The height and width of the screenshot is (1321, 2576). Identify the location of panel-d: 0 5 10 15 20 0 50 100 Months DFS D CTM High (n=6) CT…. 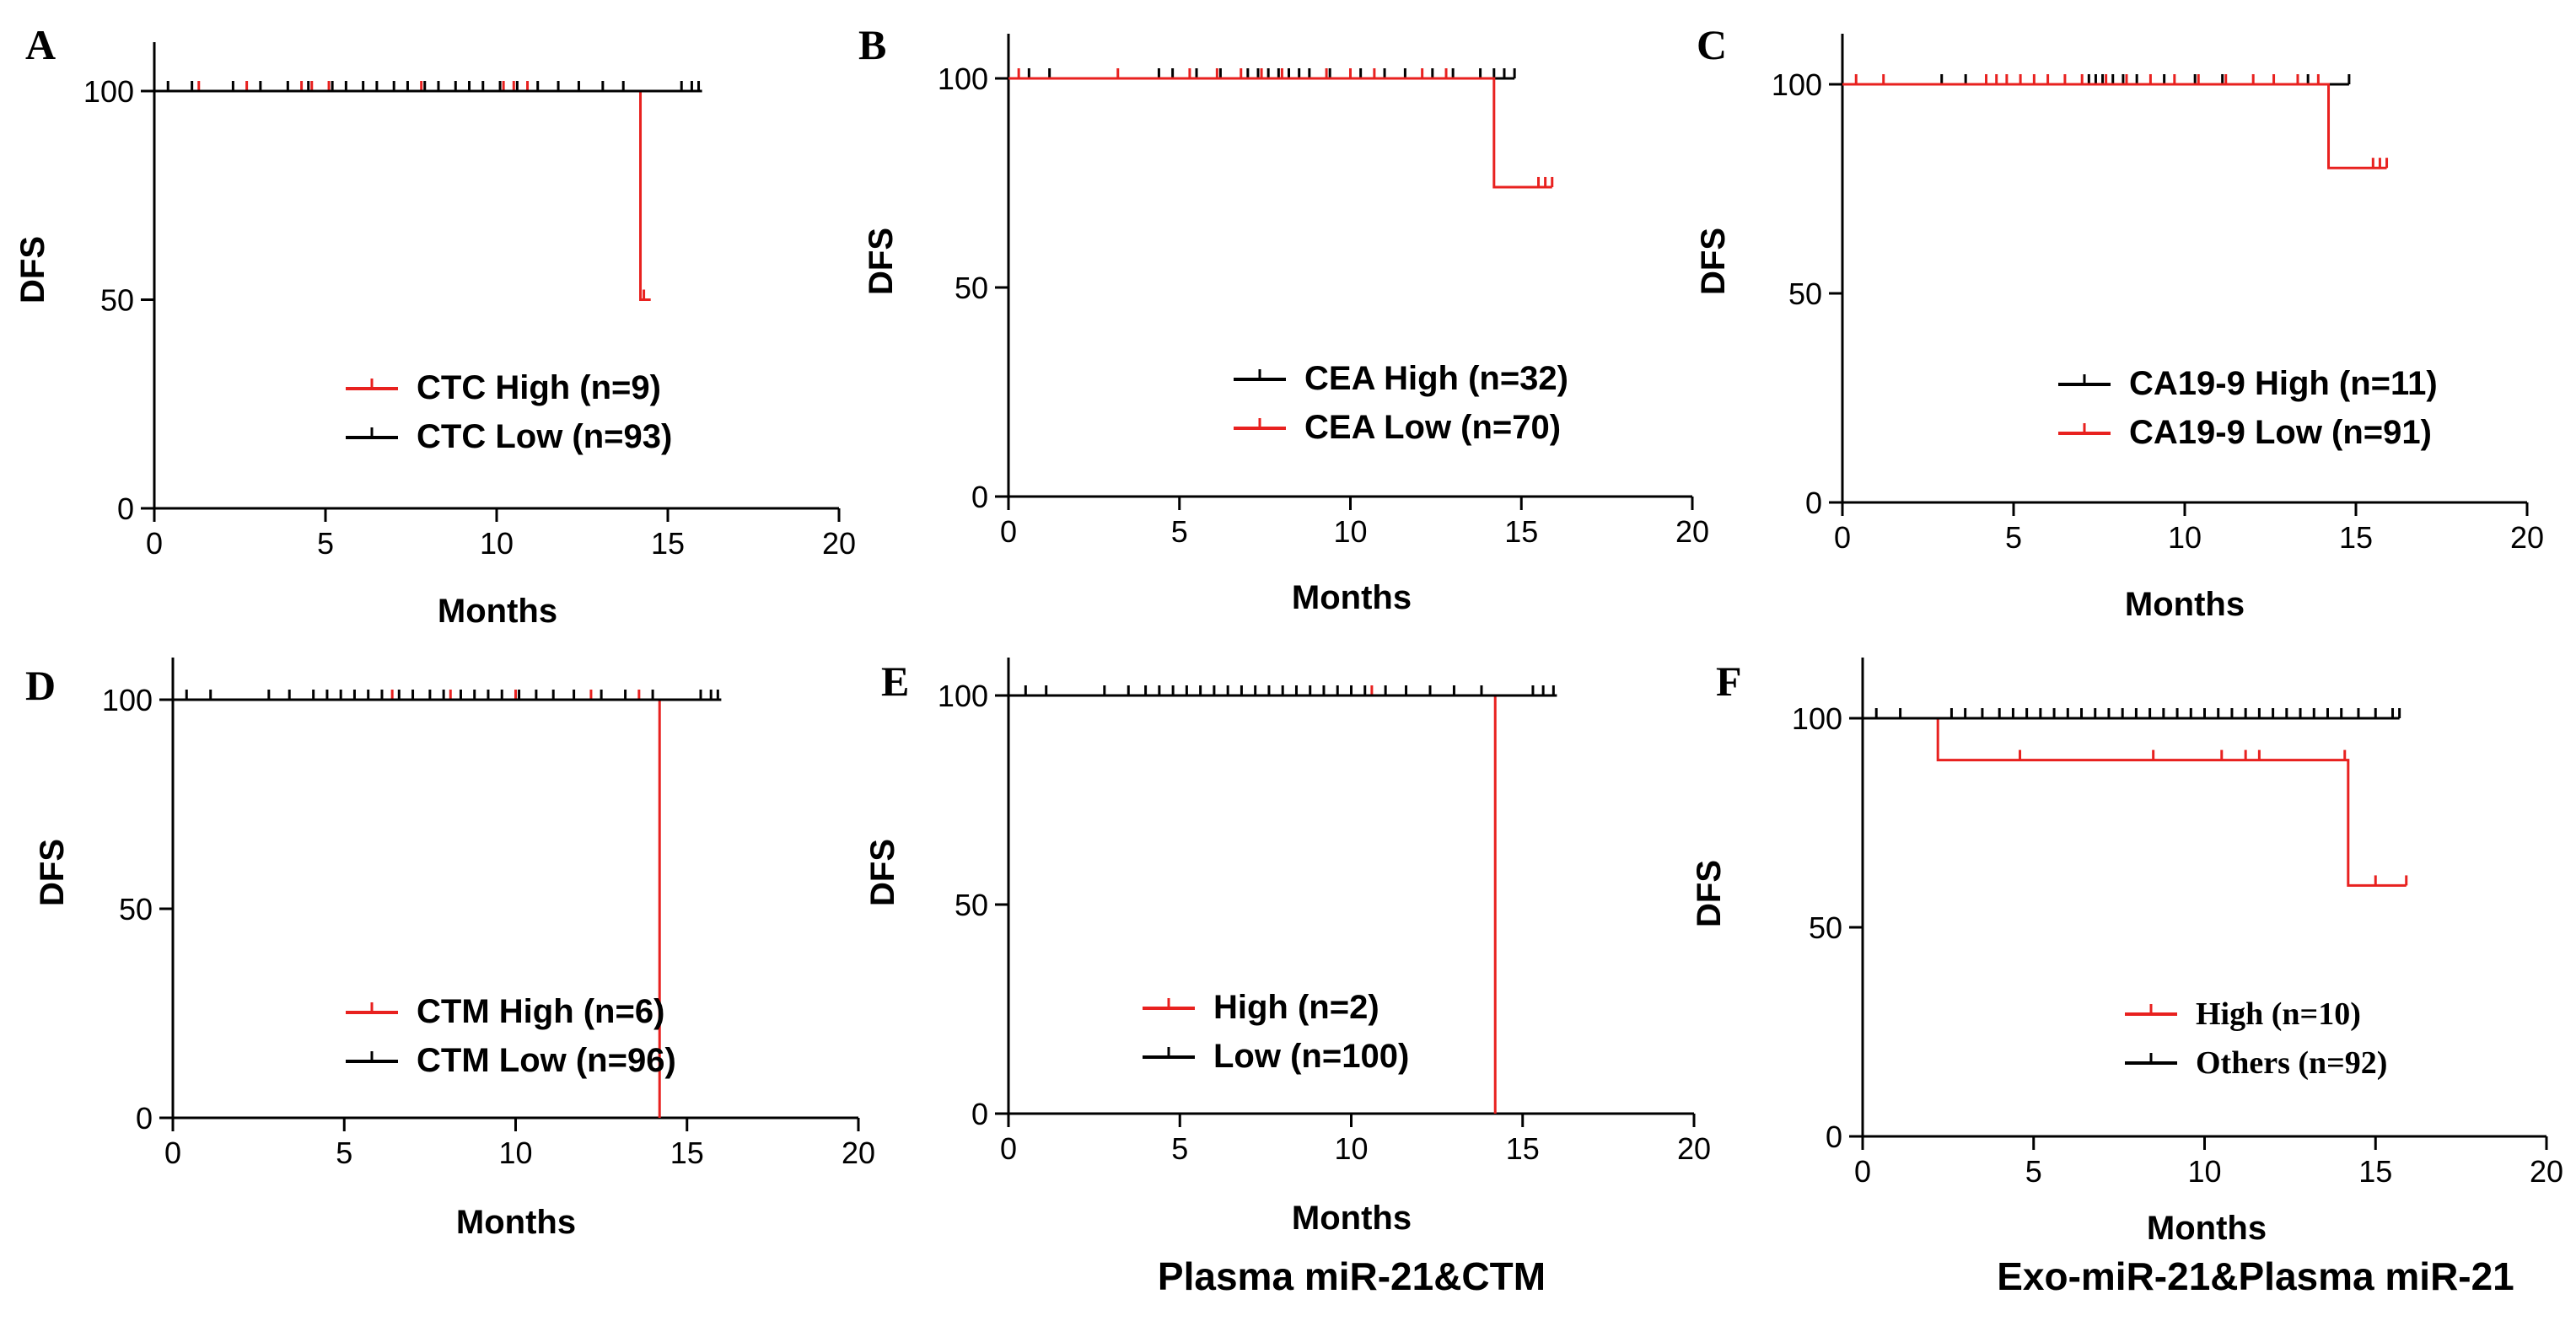
(450, 949).